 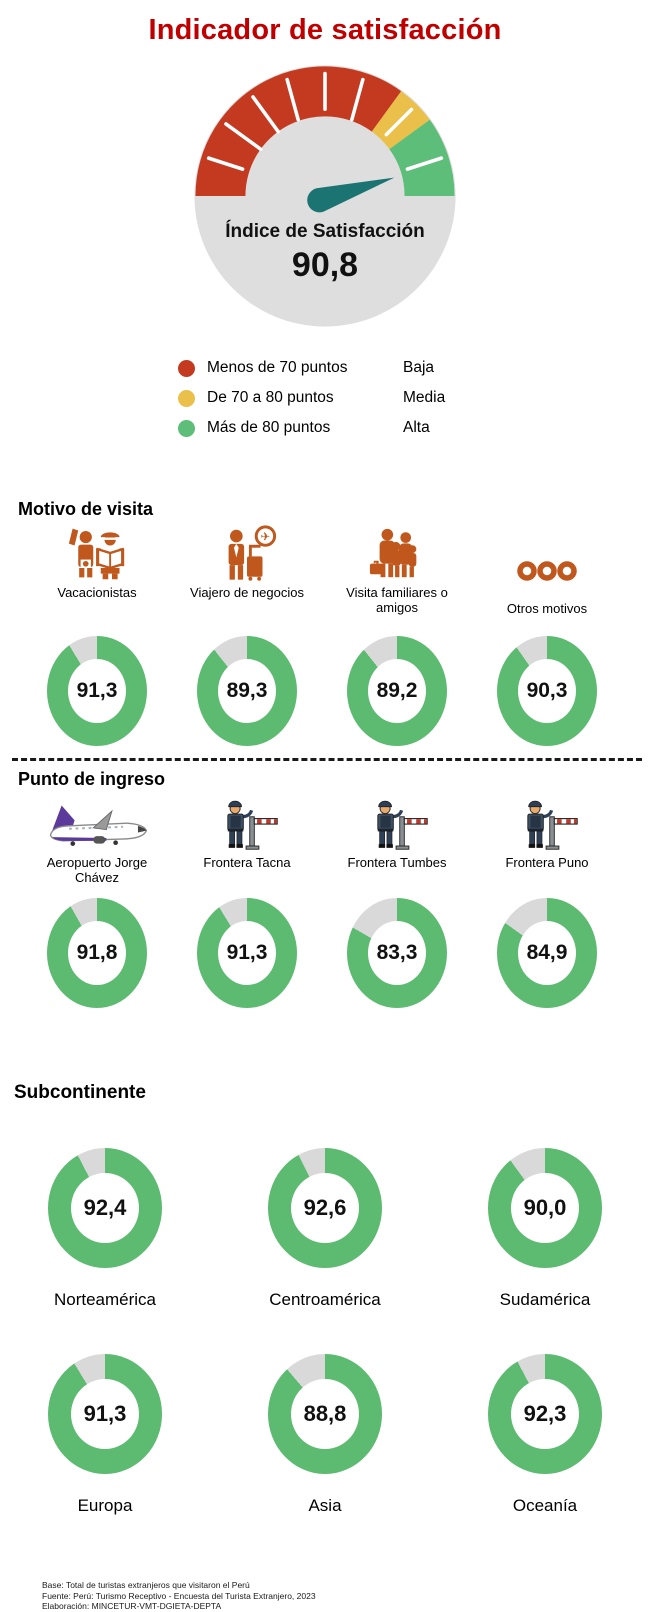 I want to click on donut-chart-puno: 84,9, so click(x=547, y=953).